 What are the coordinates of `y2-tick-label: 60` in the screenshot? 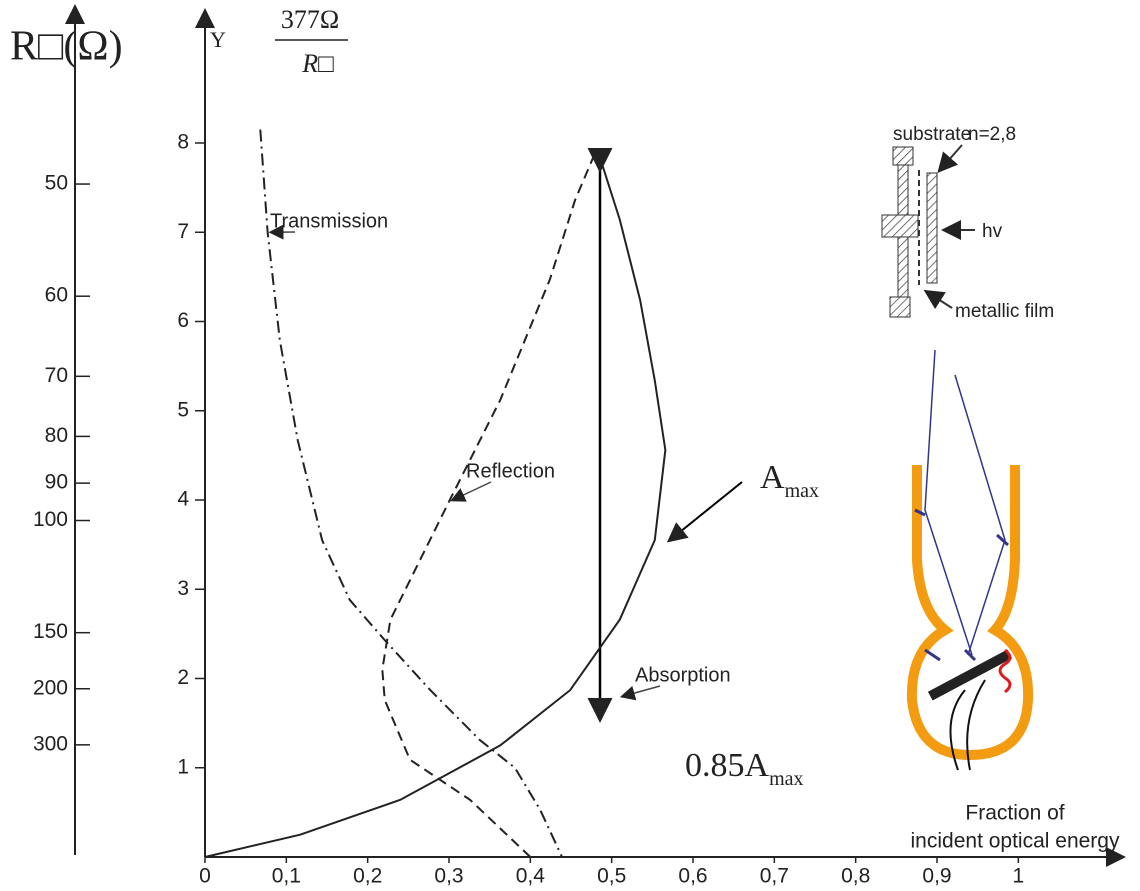 It's located at (56, 295).